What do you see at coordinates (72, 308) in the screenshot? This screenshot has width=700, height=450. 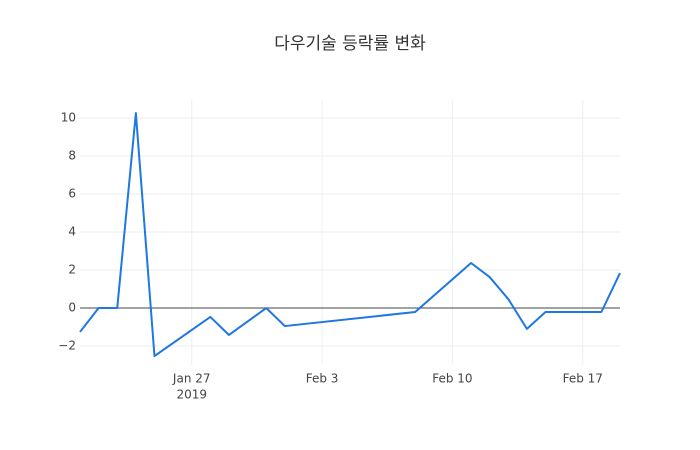 I see `y-tick-label: 0` at bounding box center [72, 308].